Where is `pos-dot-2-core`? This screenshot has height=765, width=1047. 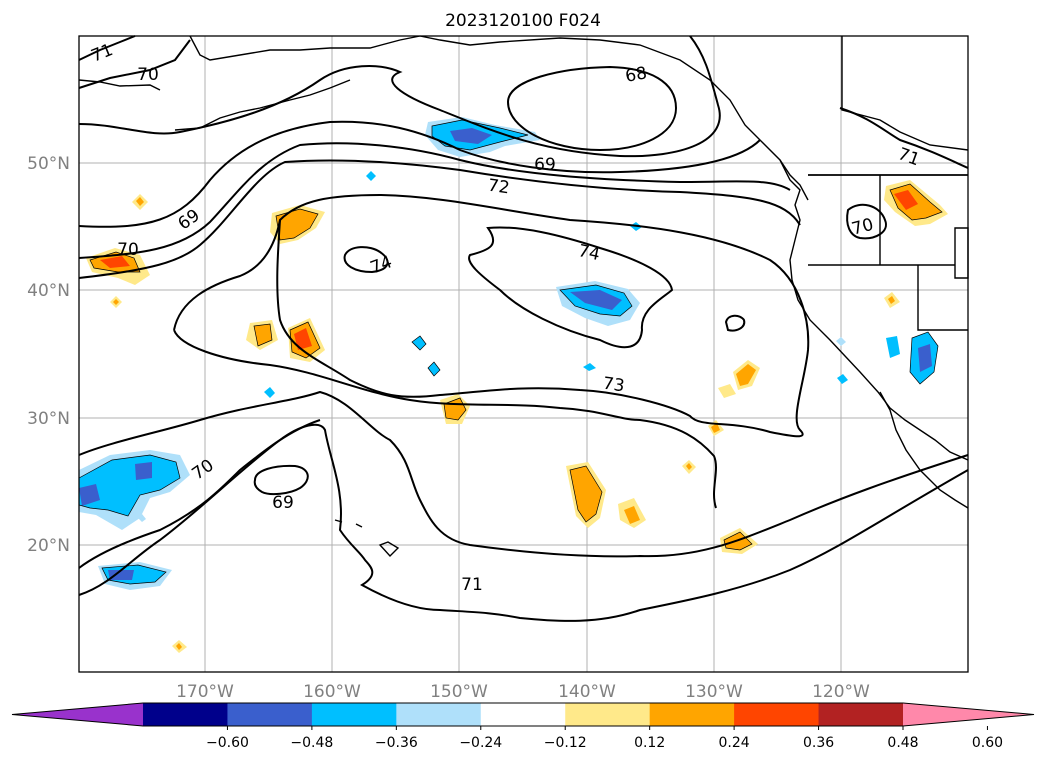 pos-dot-2-core is located at coordinates (116, 302).